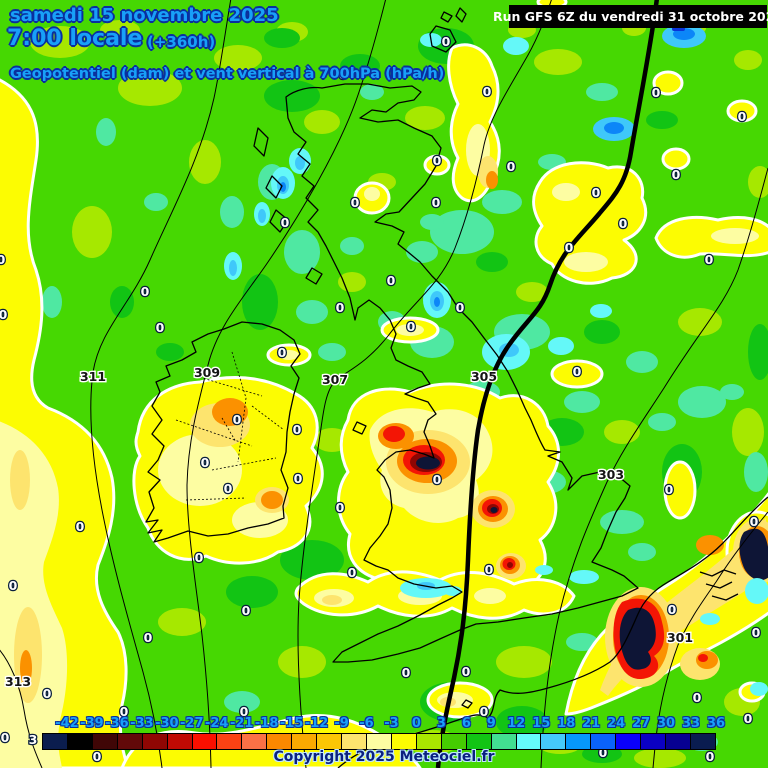 The width and height of the screenshot is (768, 768). I want to click on color-scale-tick: 24, so click(616, 723).